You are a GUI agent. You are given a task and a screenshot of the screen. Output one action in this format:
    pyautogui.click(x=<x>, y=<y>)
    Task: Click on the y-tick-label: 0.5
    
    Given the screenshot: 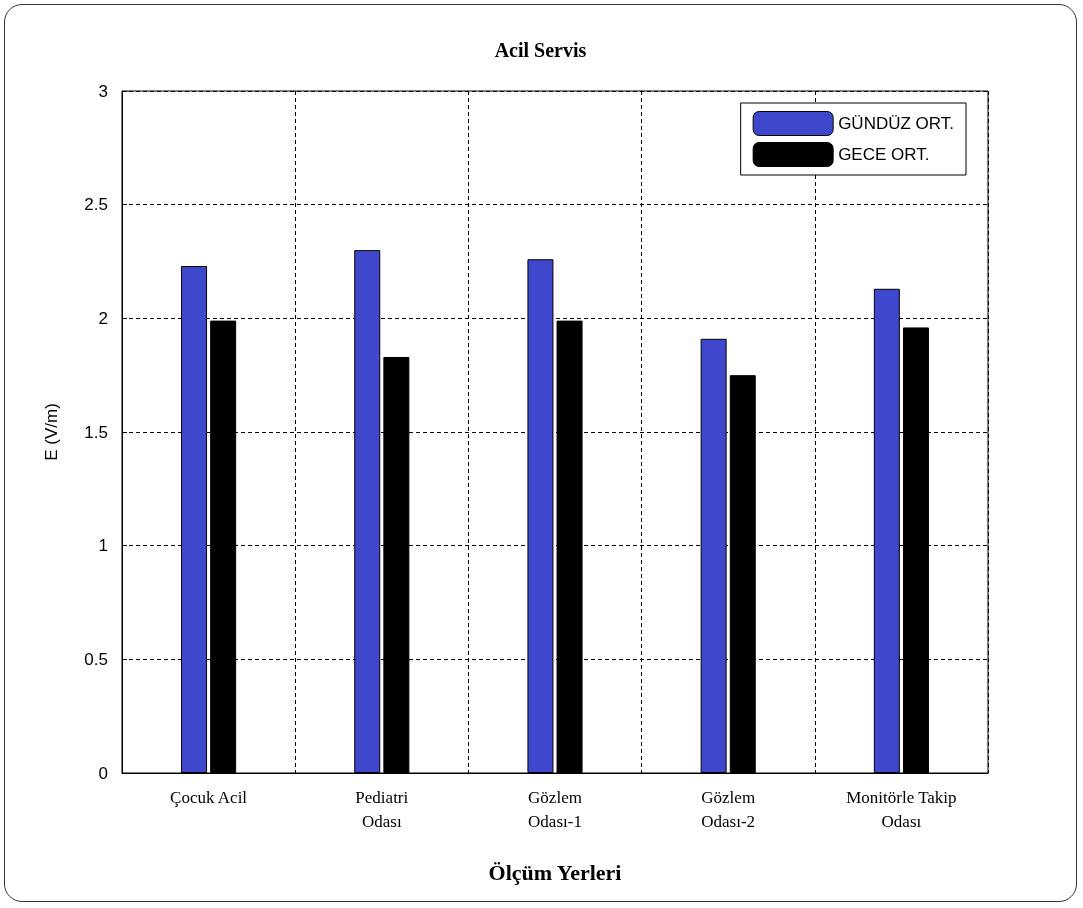 What is the action you would take?
    pyautogui.click(x=96, y=659)
    